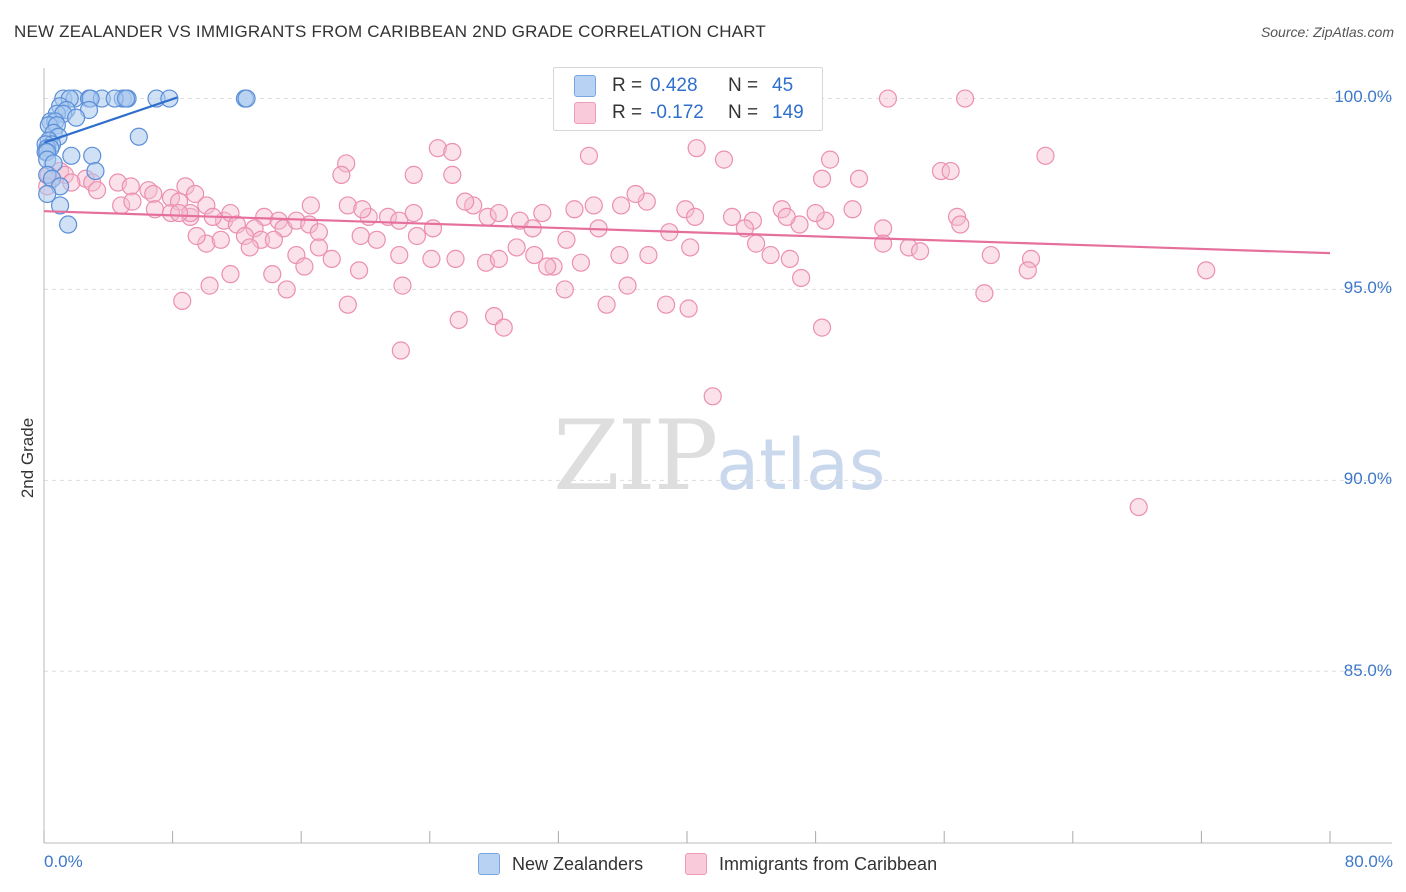  I want to click on legend-n-value: 149, so click(788, 112).